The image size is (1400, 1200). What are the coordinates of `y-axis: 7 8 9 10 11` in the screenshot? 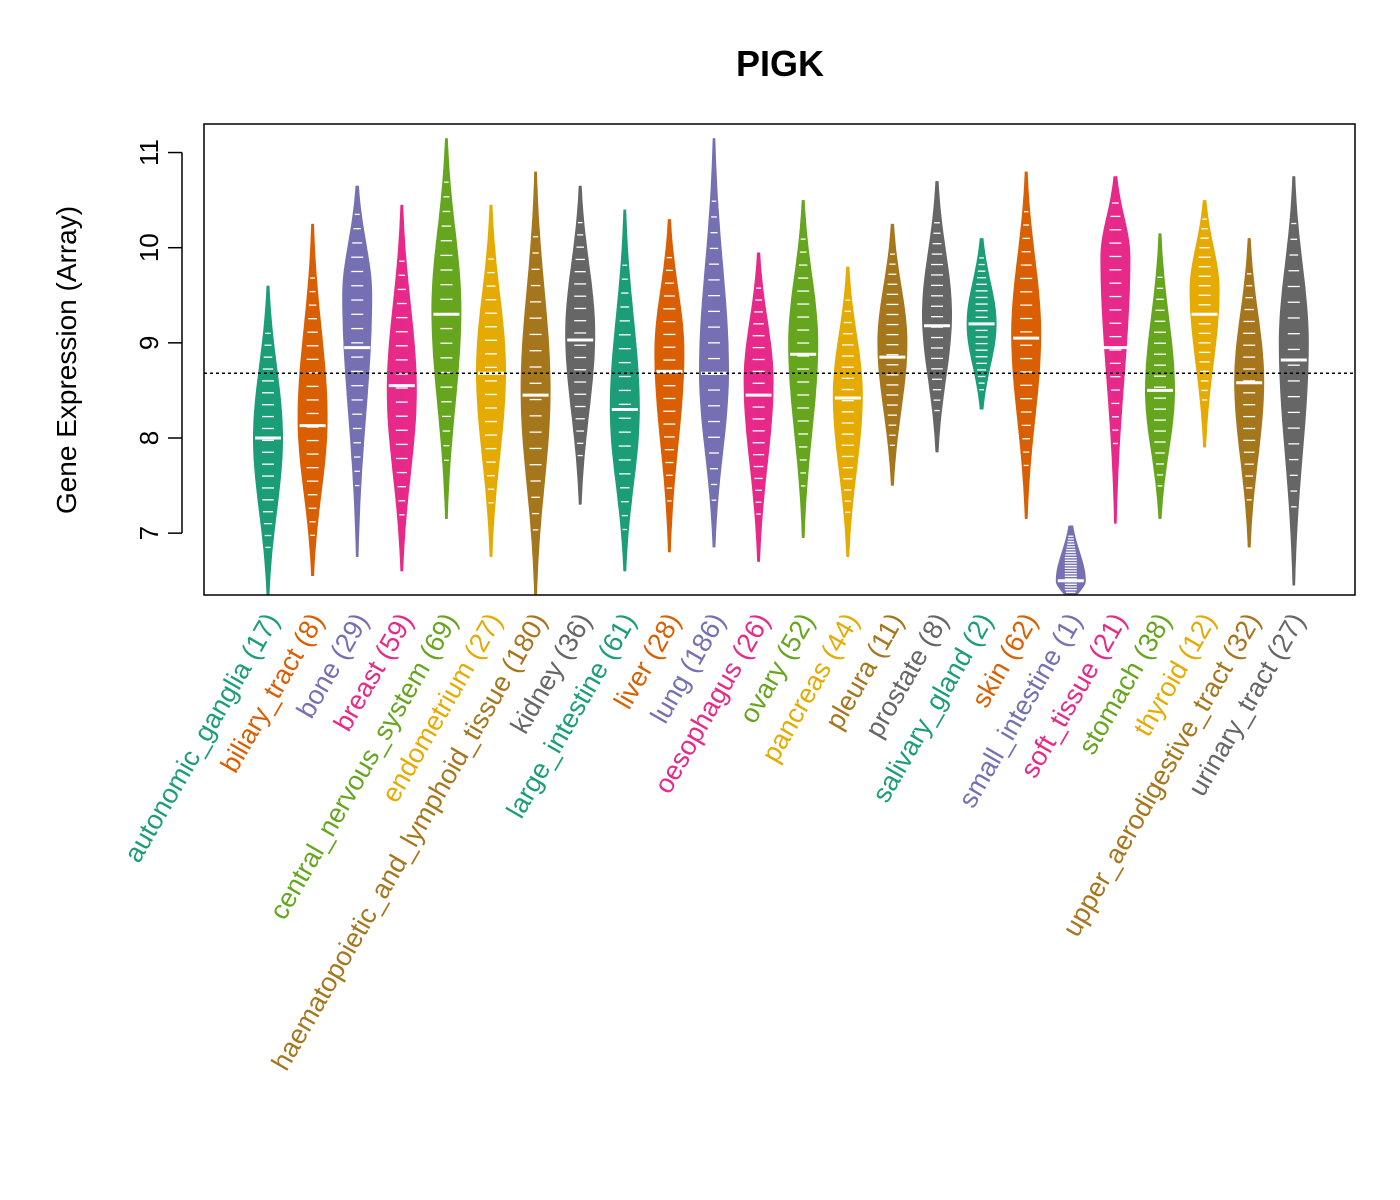 It's located at (158, 339).